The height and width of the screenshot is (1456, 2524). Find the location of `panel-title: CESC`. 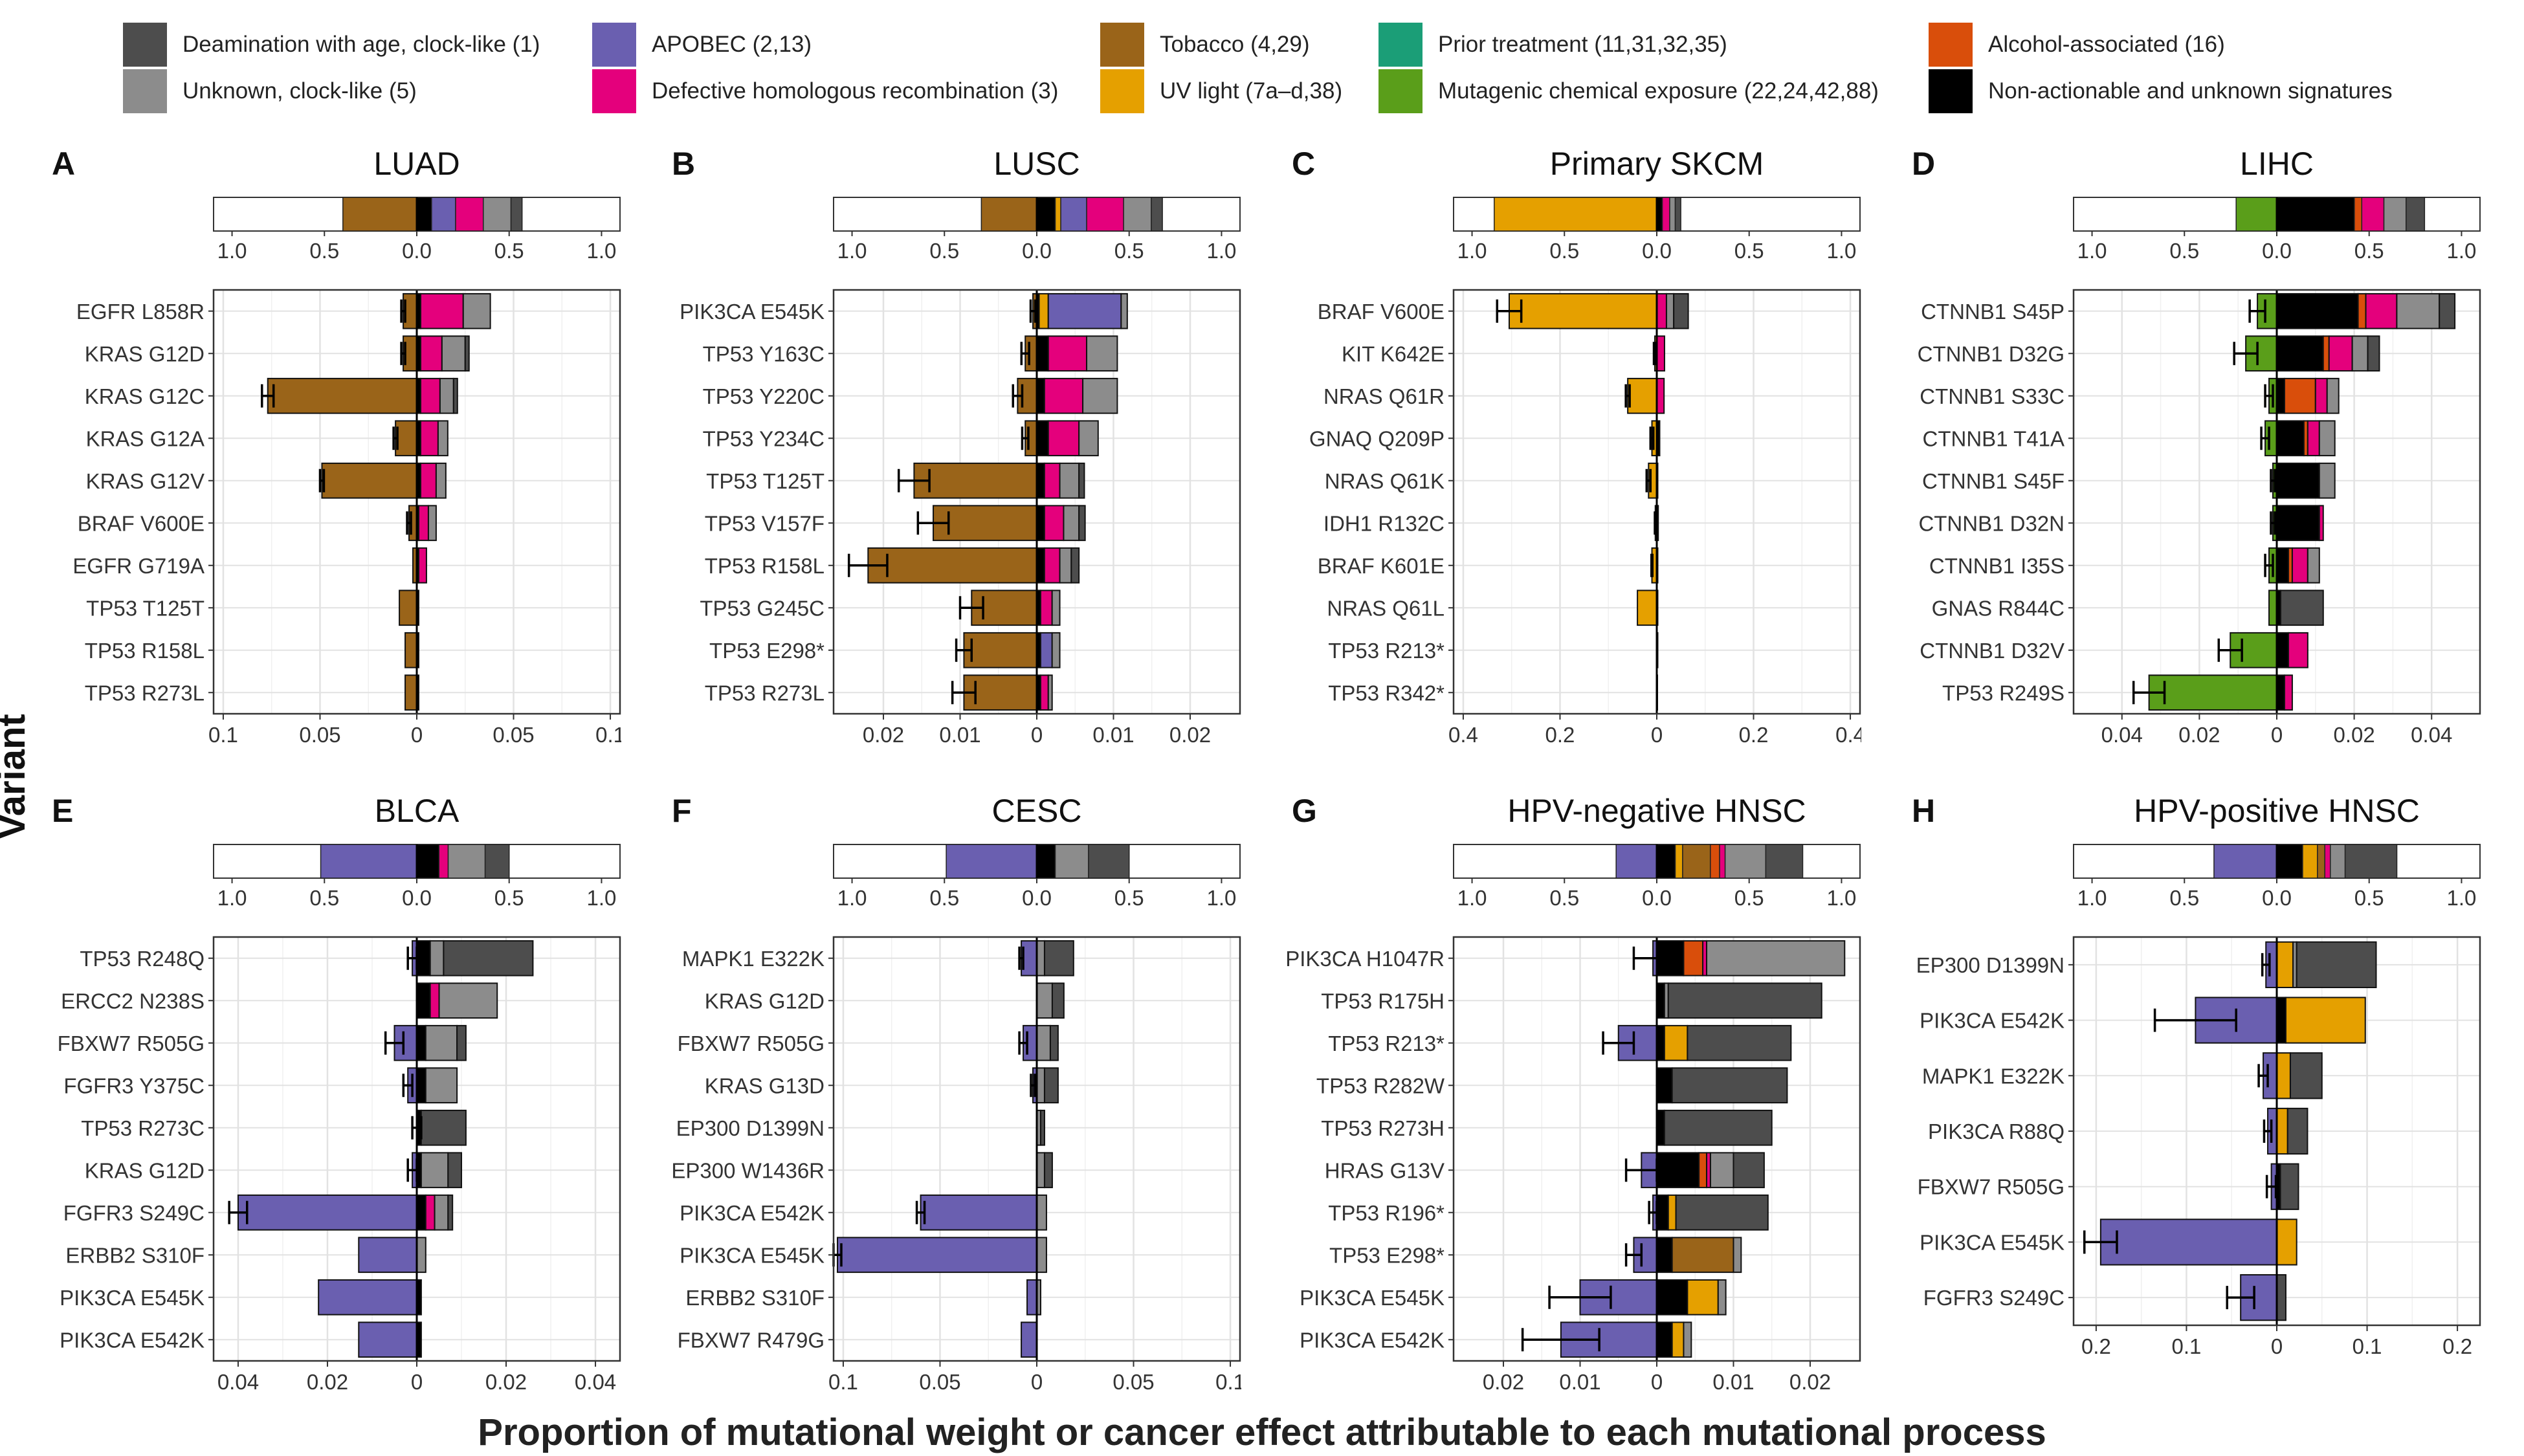

panel-title: CESC is located at coordinates (1037, 811).